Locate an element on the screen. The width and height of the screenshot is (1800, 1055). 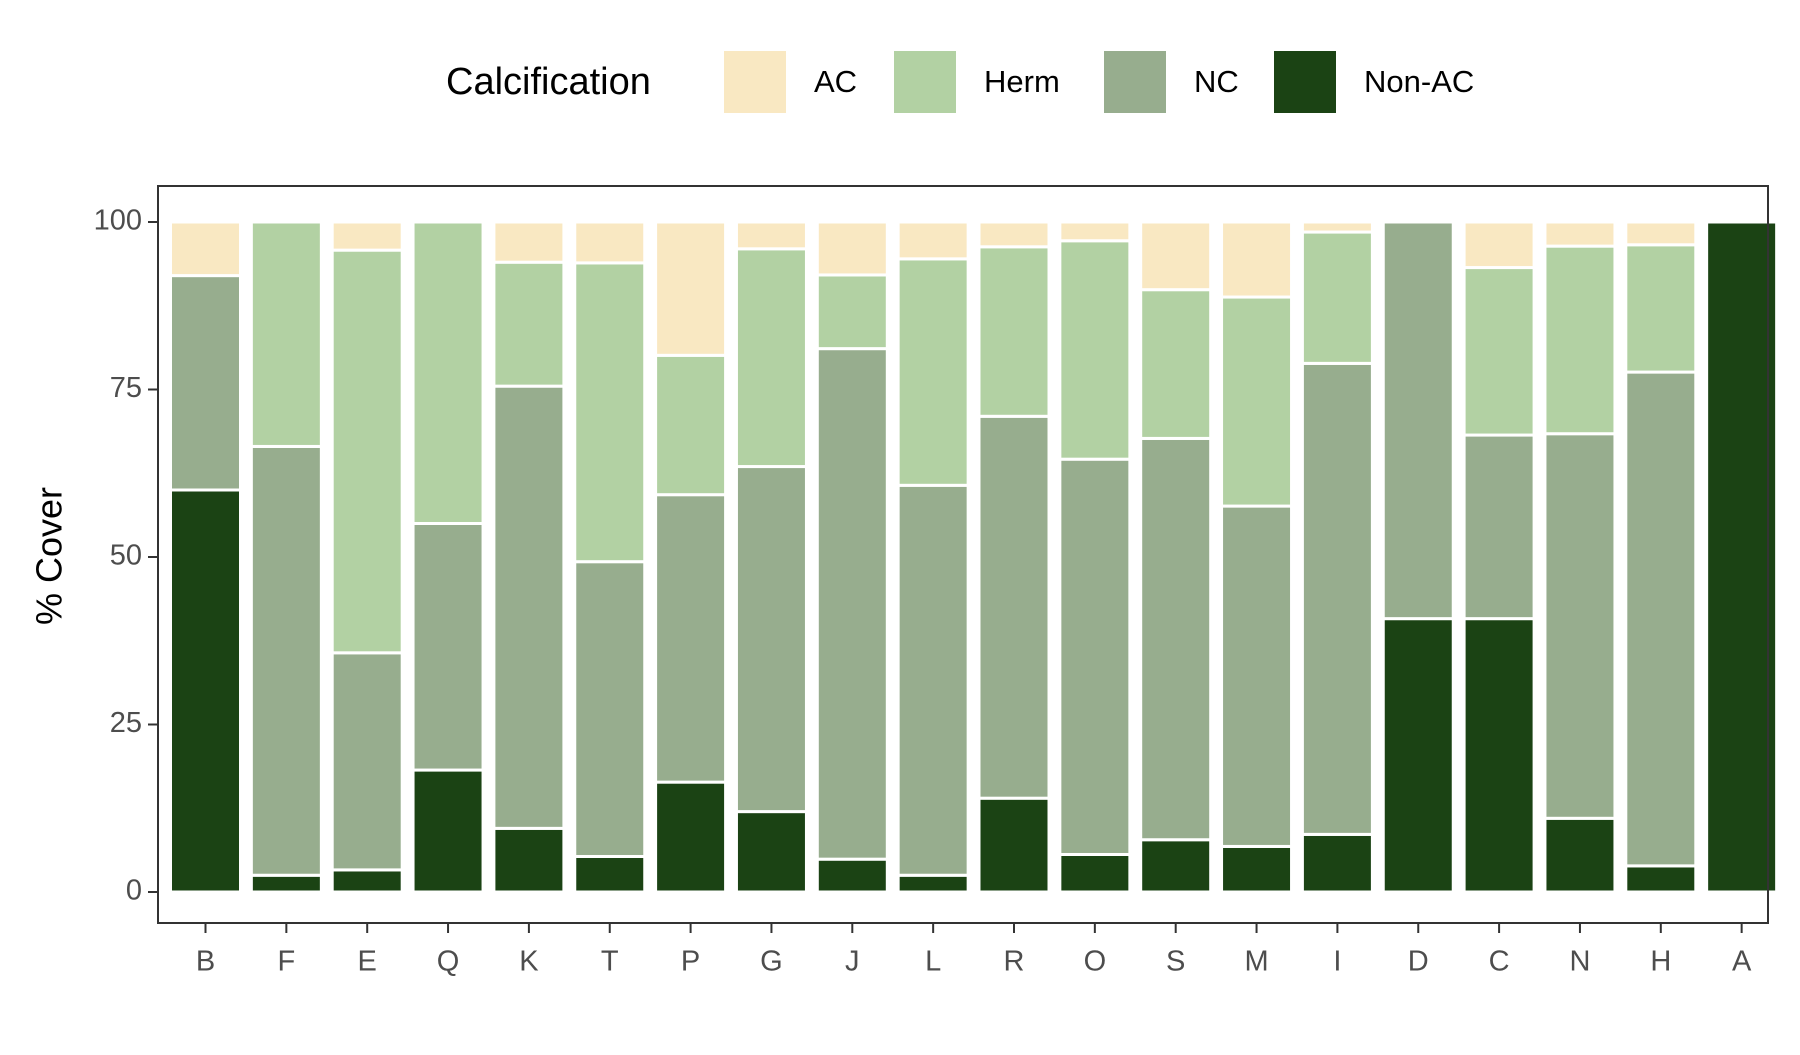
bar-segment-R-ac is located at coordinates (1014, 234).